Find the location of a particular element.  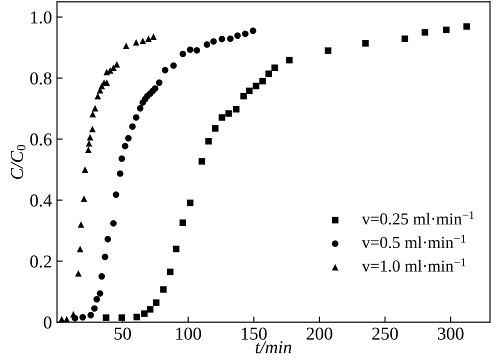

x-tick-label: 50 is located at coordinates (122, 334).